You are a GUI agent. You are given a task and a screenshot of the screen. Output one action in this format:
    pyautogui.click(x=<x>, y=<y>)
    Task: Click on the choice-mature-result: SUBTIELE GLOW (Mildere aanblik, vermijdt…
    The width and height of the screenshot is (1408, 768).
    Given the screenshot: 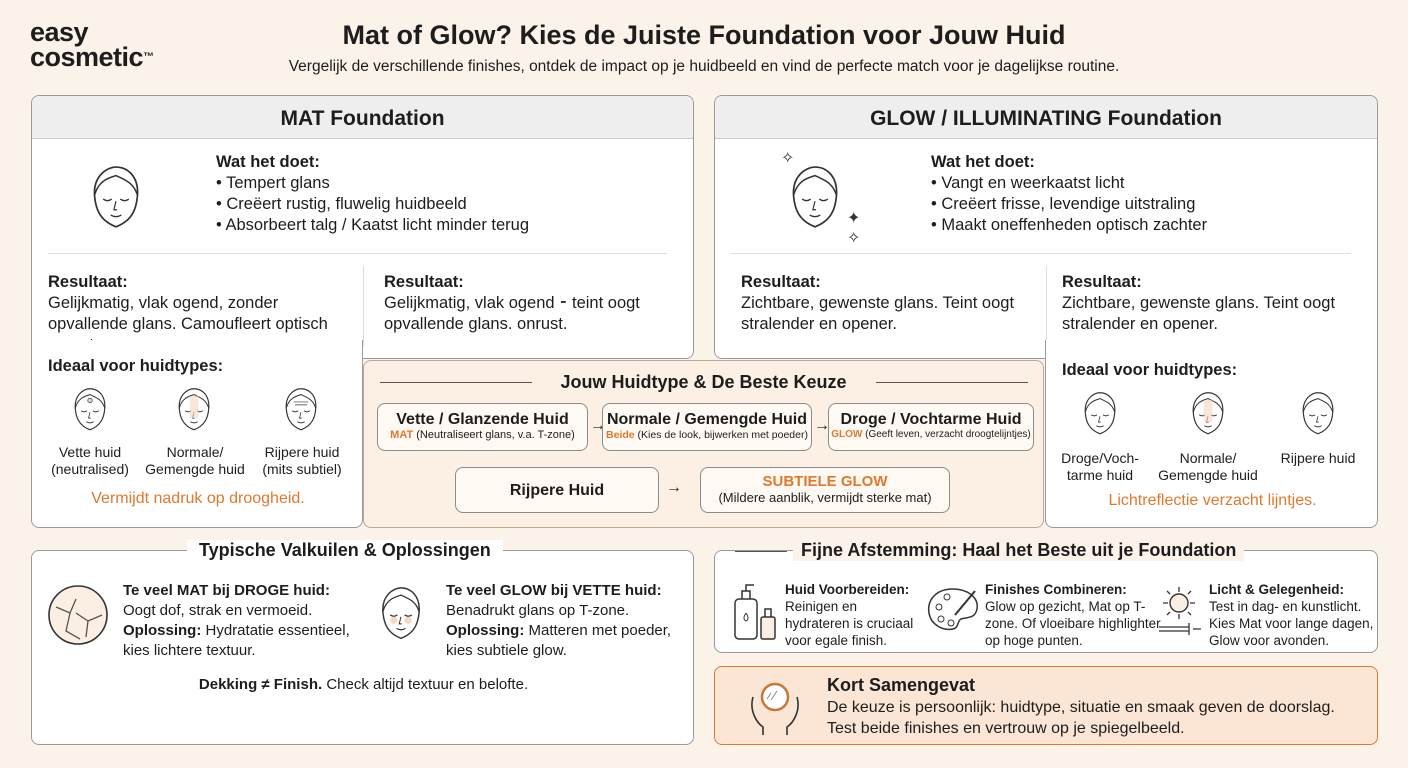 What is the action you would take?
    pyautogui.click(x=825, y=490)
    